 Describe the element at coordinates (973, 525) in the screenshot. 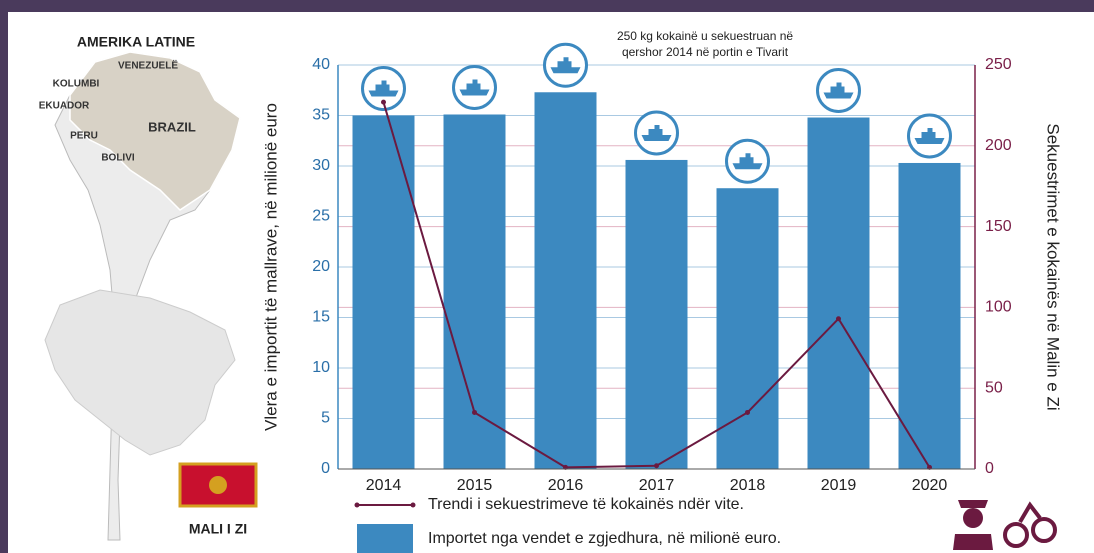

I see `police-icon` at that location.